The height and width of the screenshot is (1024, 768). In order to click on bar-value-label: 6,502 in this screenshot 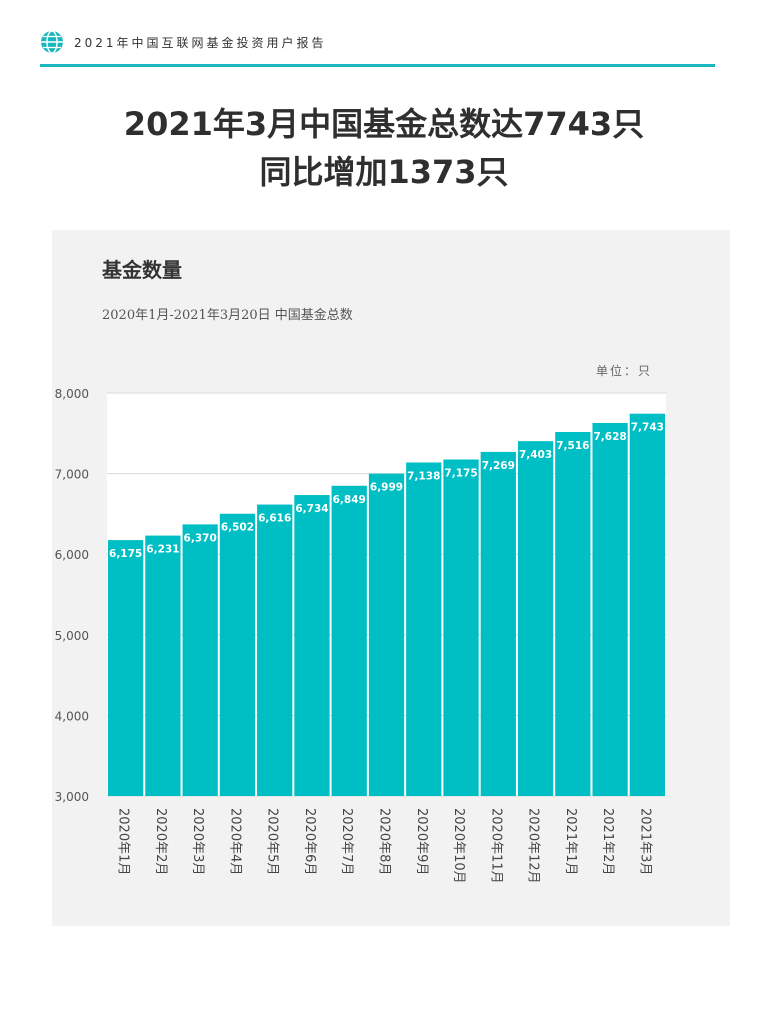, I will do `click(237, 528)`.